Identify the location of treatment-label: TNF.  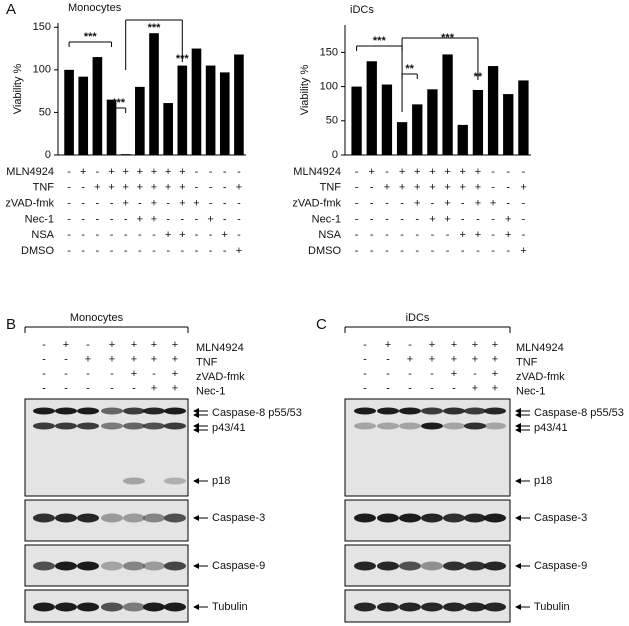
(527, 362).